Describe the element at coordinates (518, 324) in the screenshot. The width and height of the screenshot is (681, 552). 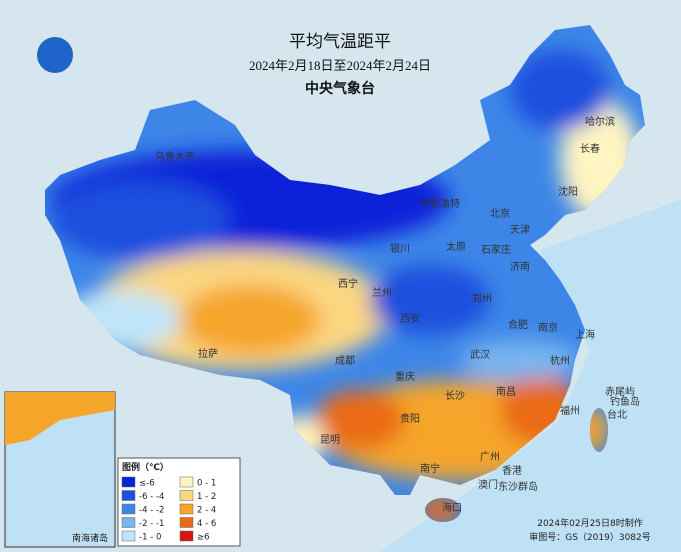
I see `city: 合肥` at that location.